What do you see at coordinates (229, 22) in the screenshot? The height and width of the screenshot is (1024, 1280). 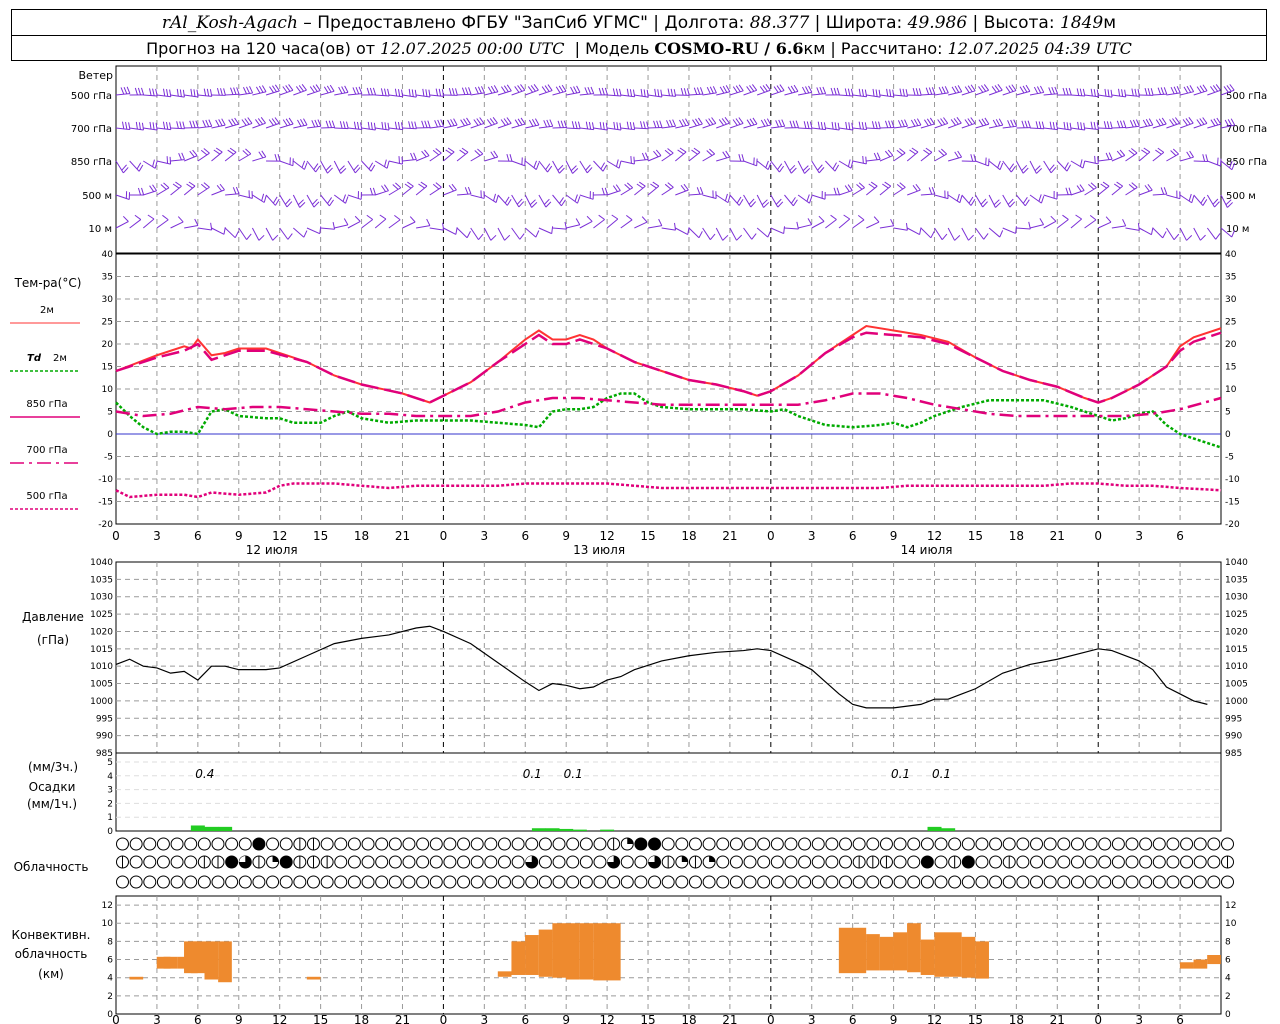 I see `station-name: rAl_Kosh-Agach` at bounding box center [229, 22].